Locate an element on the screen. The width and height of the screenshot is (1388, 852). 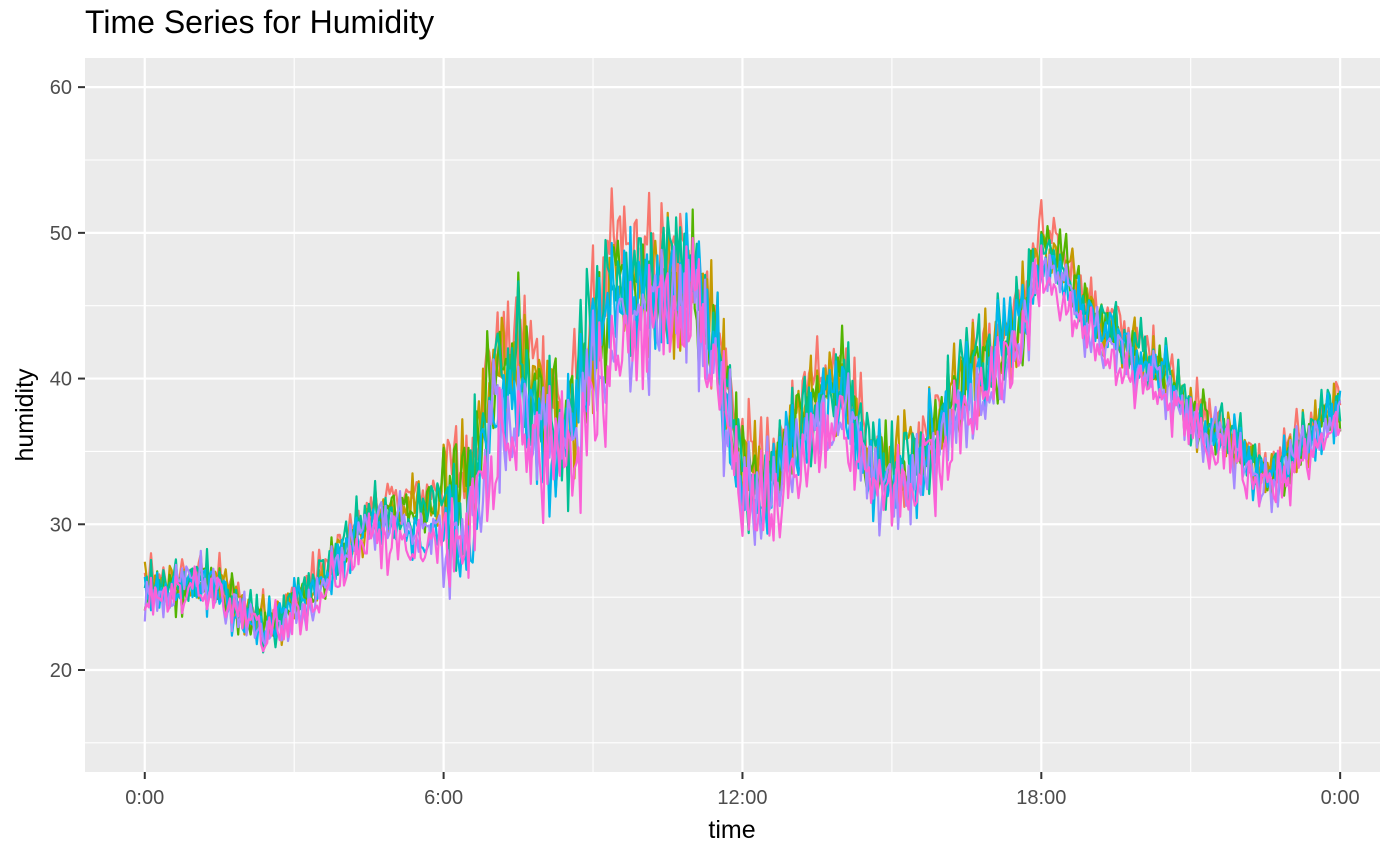
x-tick-label: 6:00 is located at coordinates (443, 798).